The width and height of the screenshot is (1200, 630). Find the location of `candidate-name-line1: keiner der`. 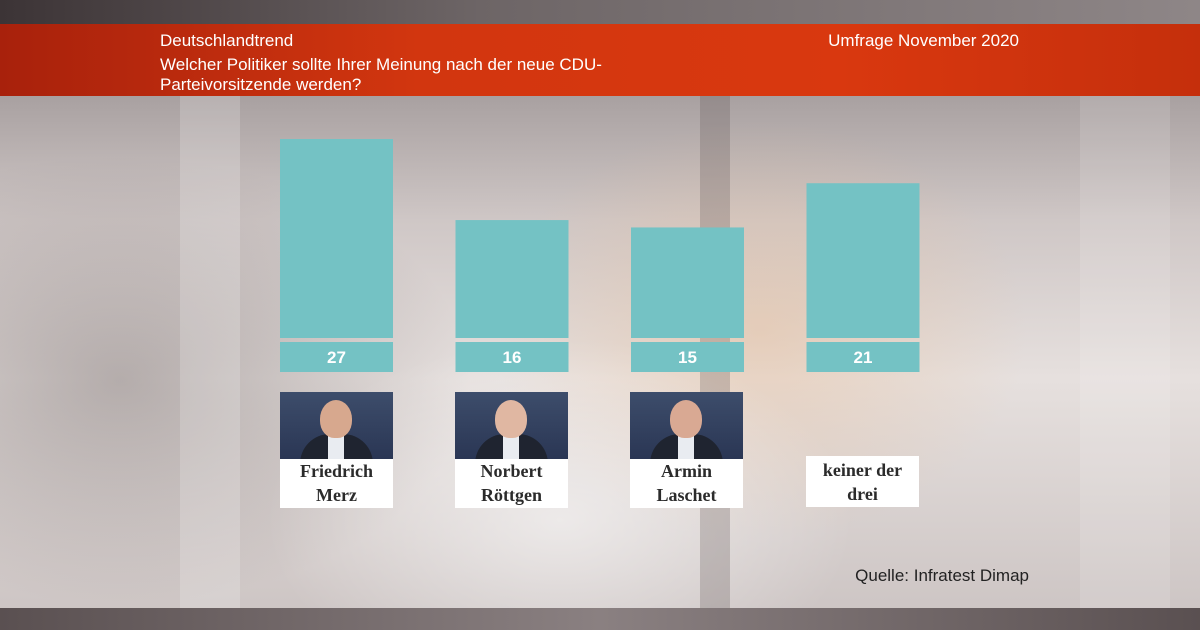

candidate-name-line1: keiner der is located at coordinates (862, 470).